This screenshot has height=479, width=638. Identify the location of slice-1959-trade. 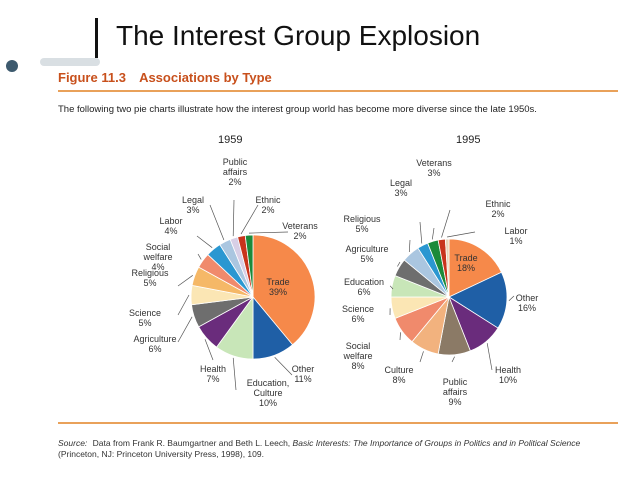
(284, 290).